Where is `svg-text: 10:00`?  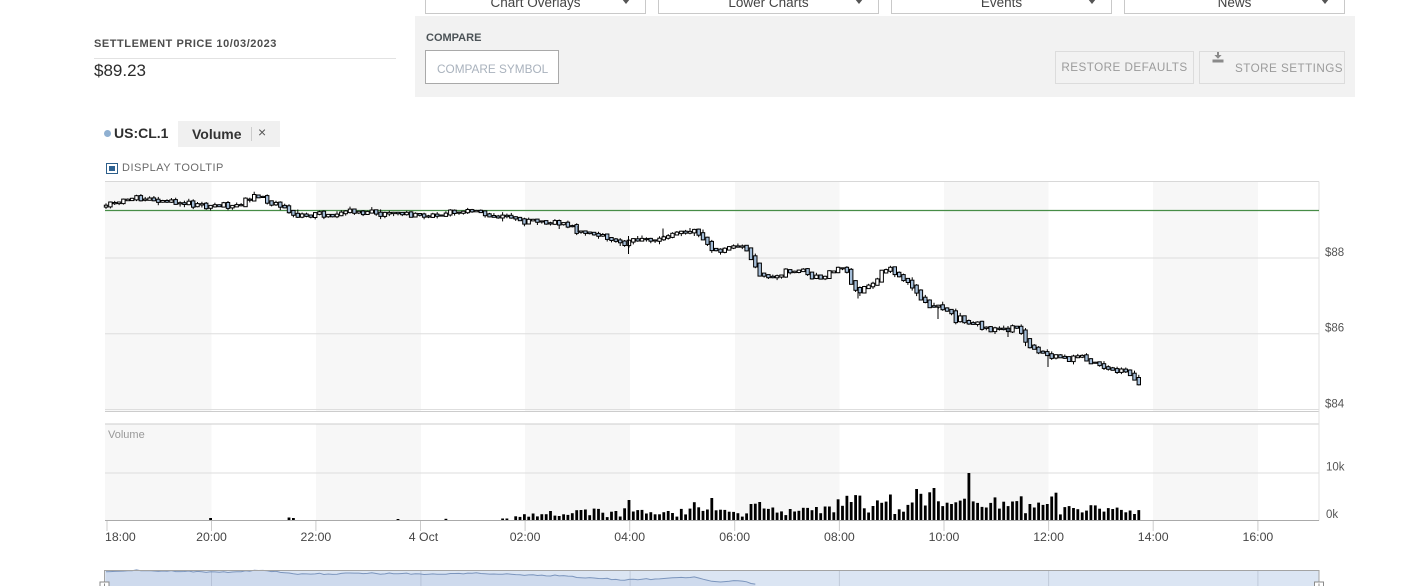 svg-text: 10:00 is located at coordinates (944, 537).